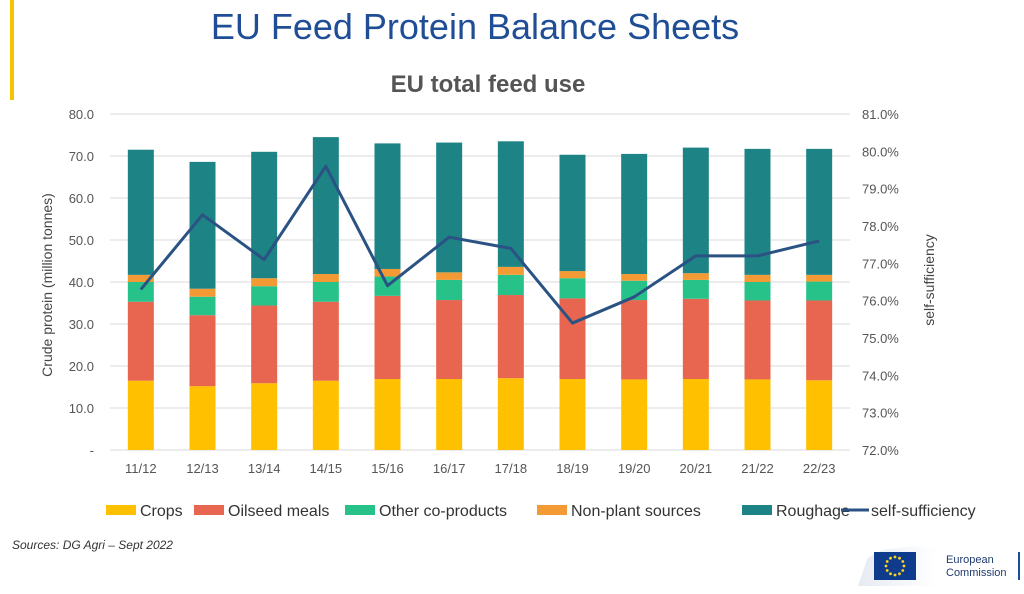 The image size is (1024, 594). I want to click on legend-item: Non-plant sources, so click(619, 511).